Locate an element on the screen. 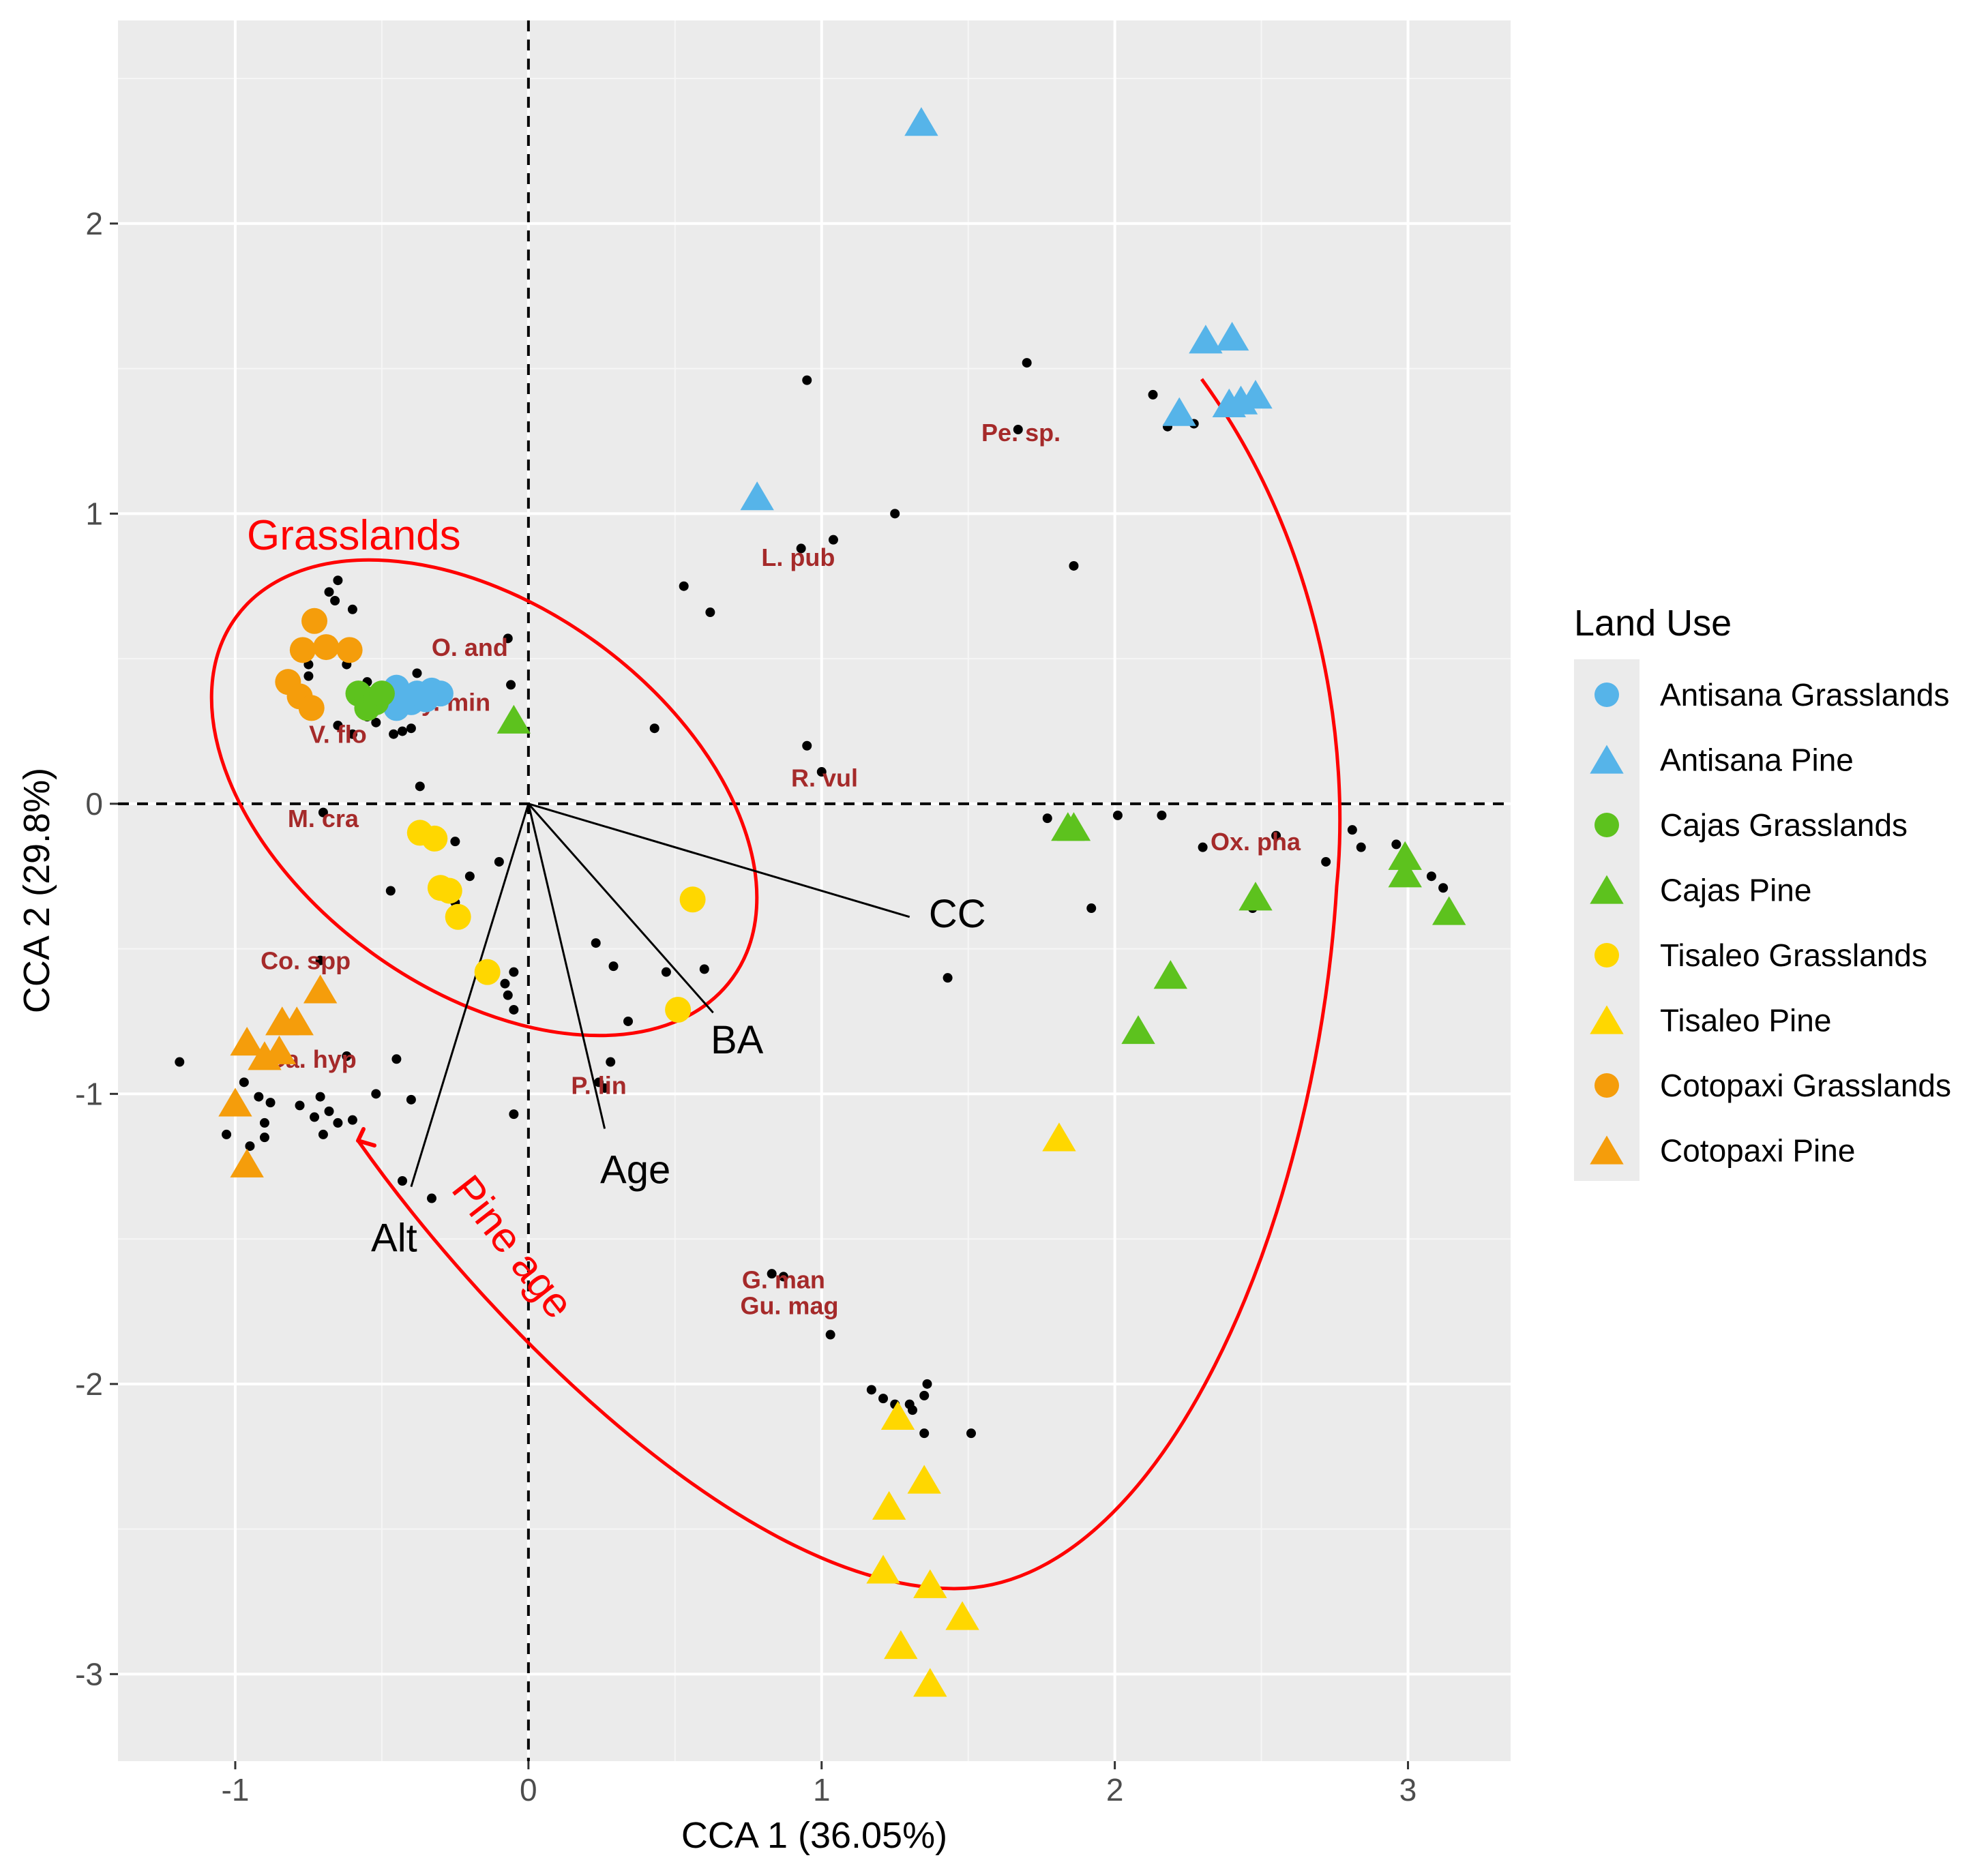  grasslands-ellipse is located at coordinates (484, 798).